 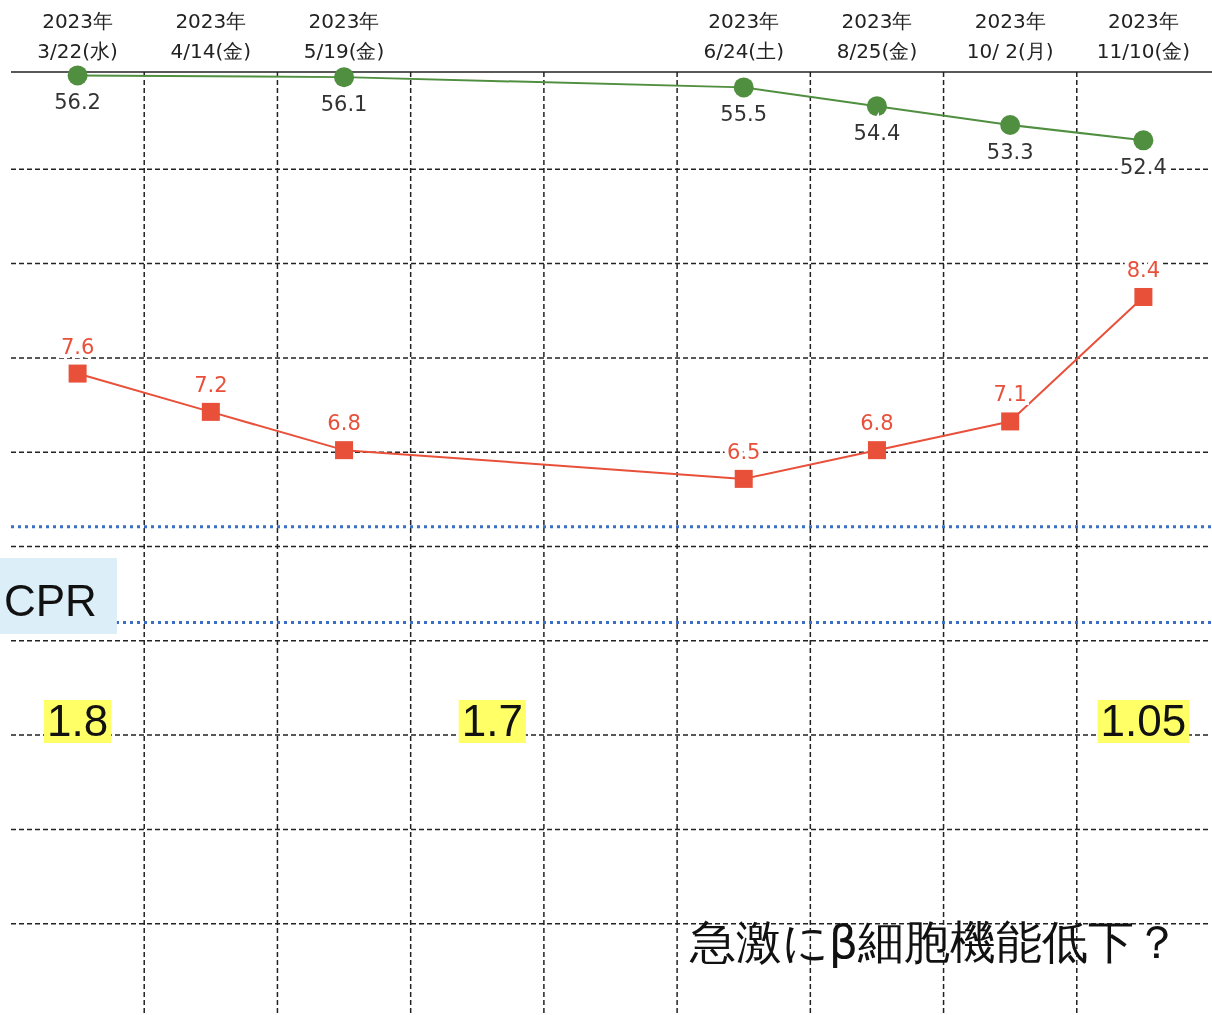 I want to click on data-label: 54.4, so click(x=877, y=133).